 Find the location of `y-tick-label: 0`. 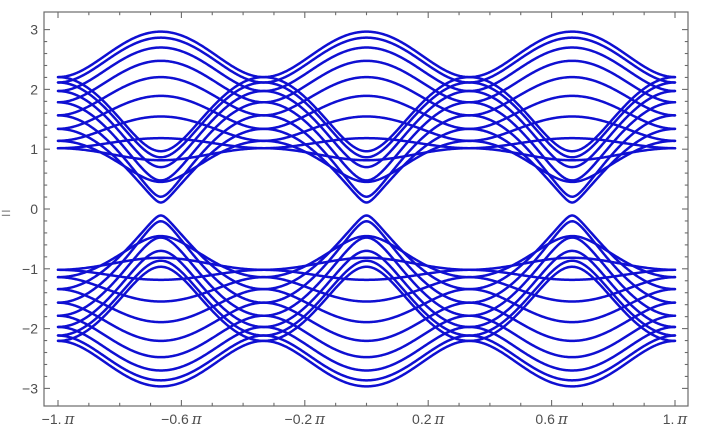

y-tick-label: 0 is located at coordinates (34, 209).